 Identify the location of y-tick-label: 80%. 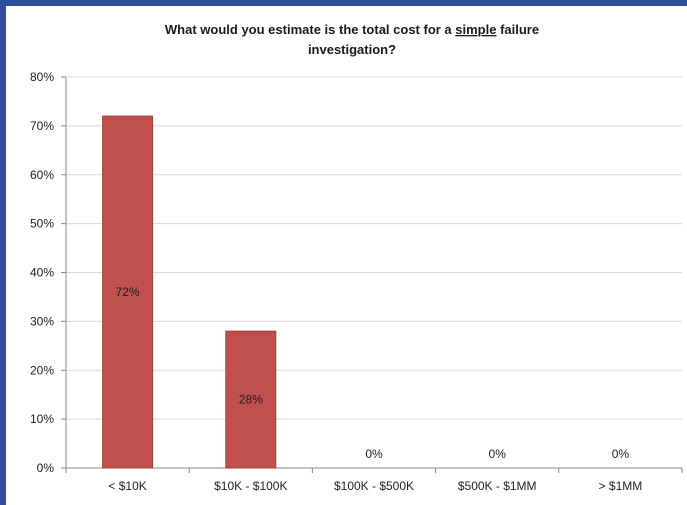
(42, 77).